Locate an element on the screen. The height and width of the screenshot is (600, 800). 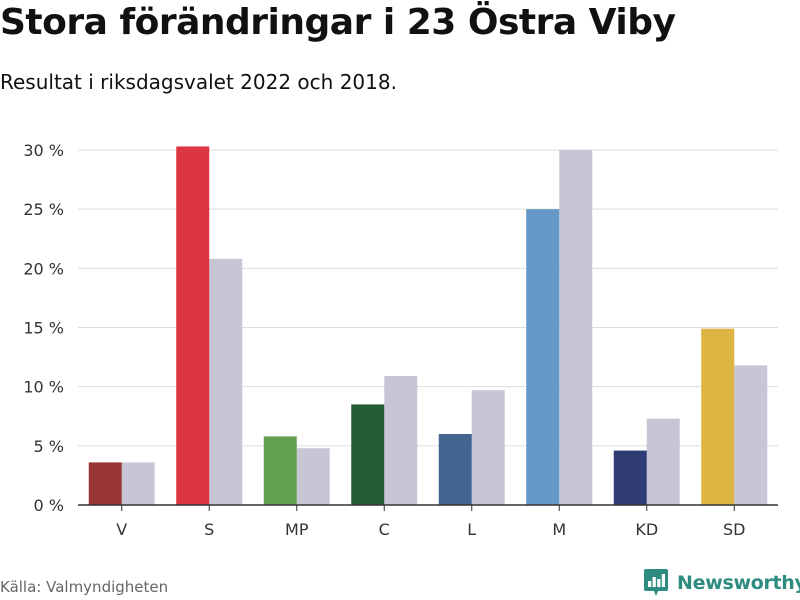
brand-logo: Newsworthy is located at coordinates (721, 583).